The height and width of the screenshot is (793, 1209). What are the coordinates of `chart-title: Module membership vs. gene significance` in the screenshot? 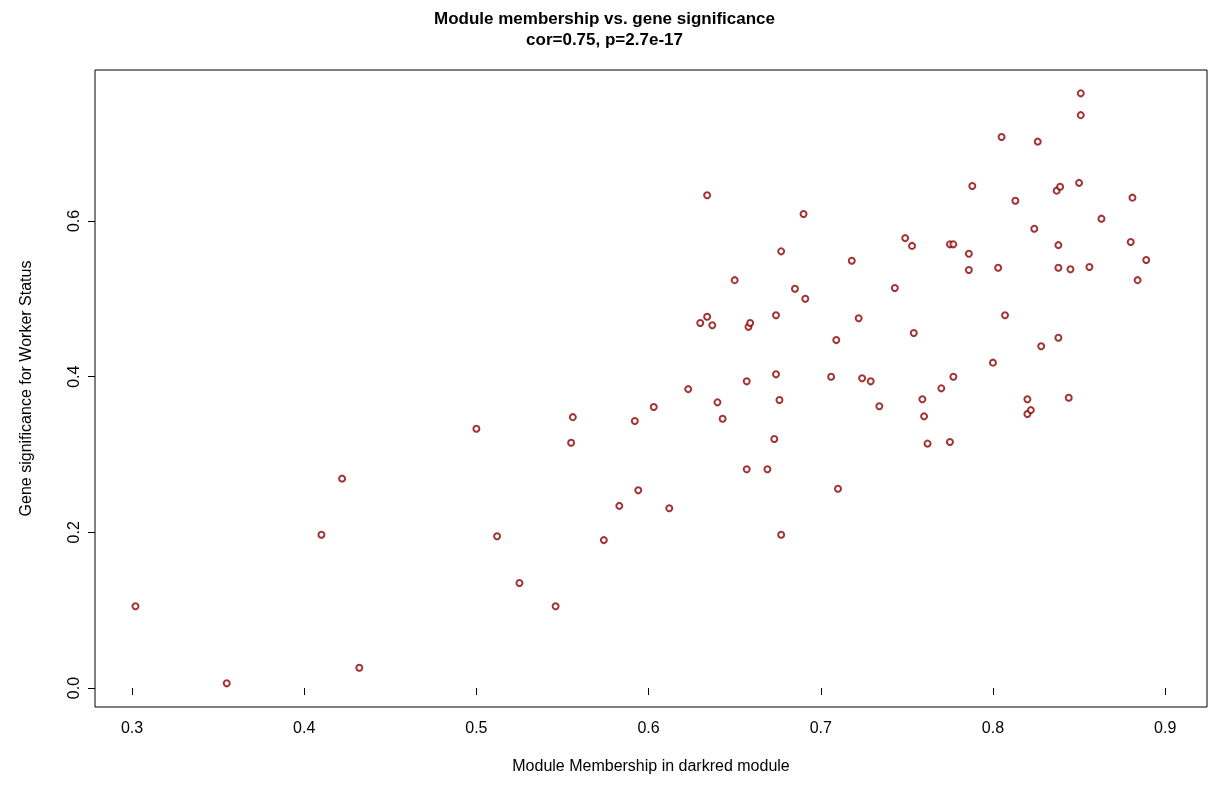 It's located at (604, 18).